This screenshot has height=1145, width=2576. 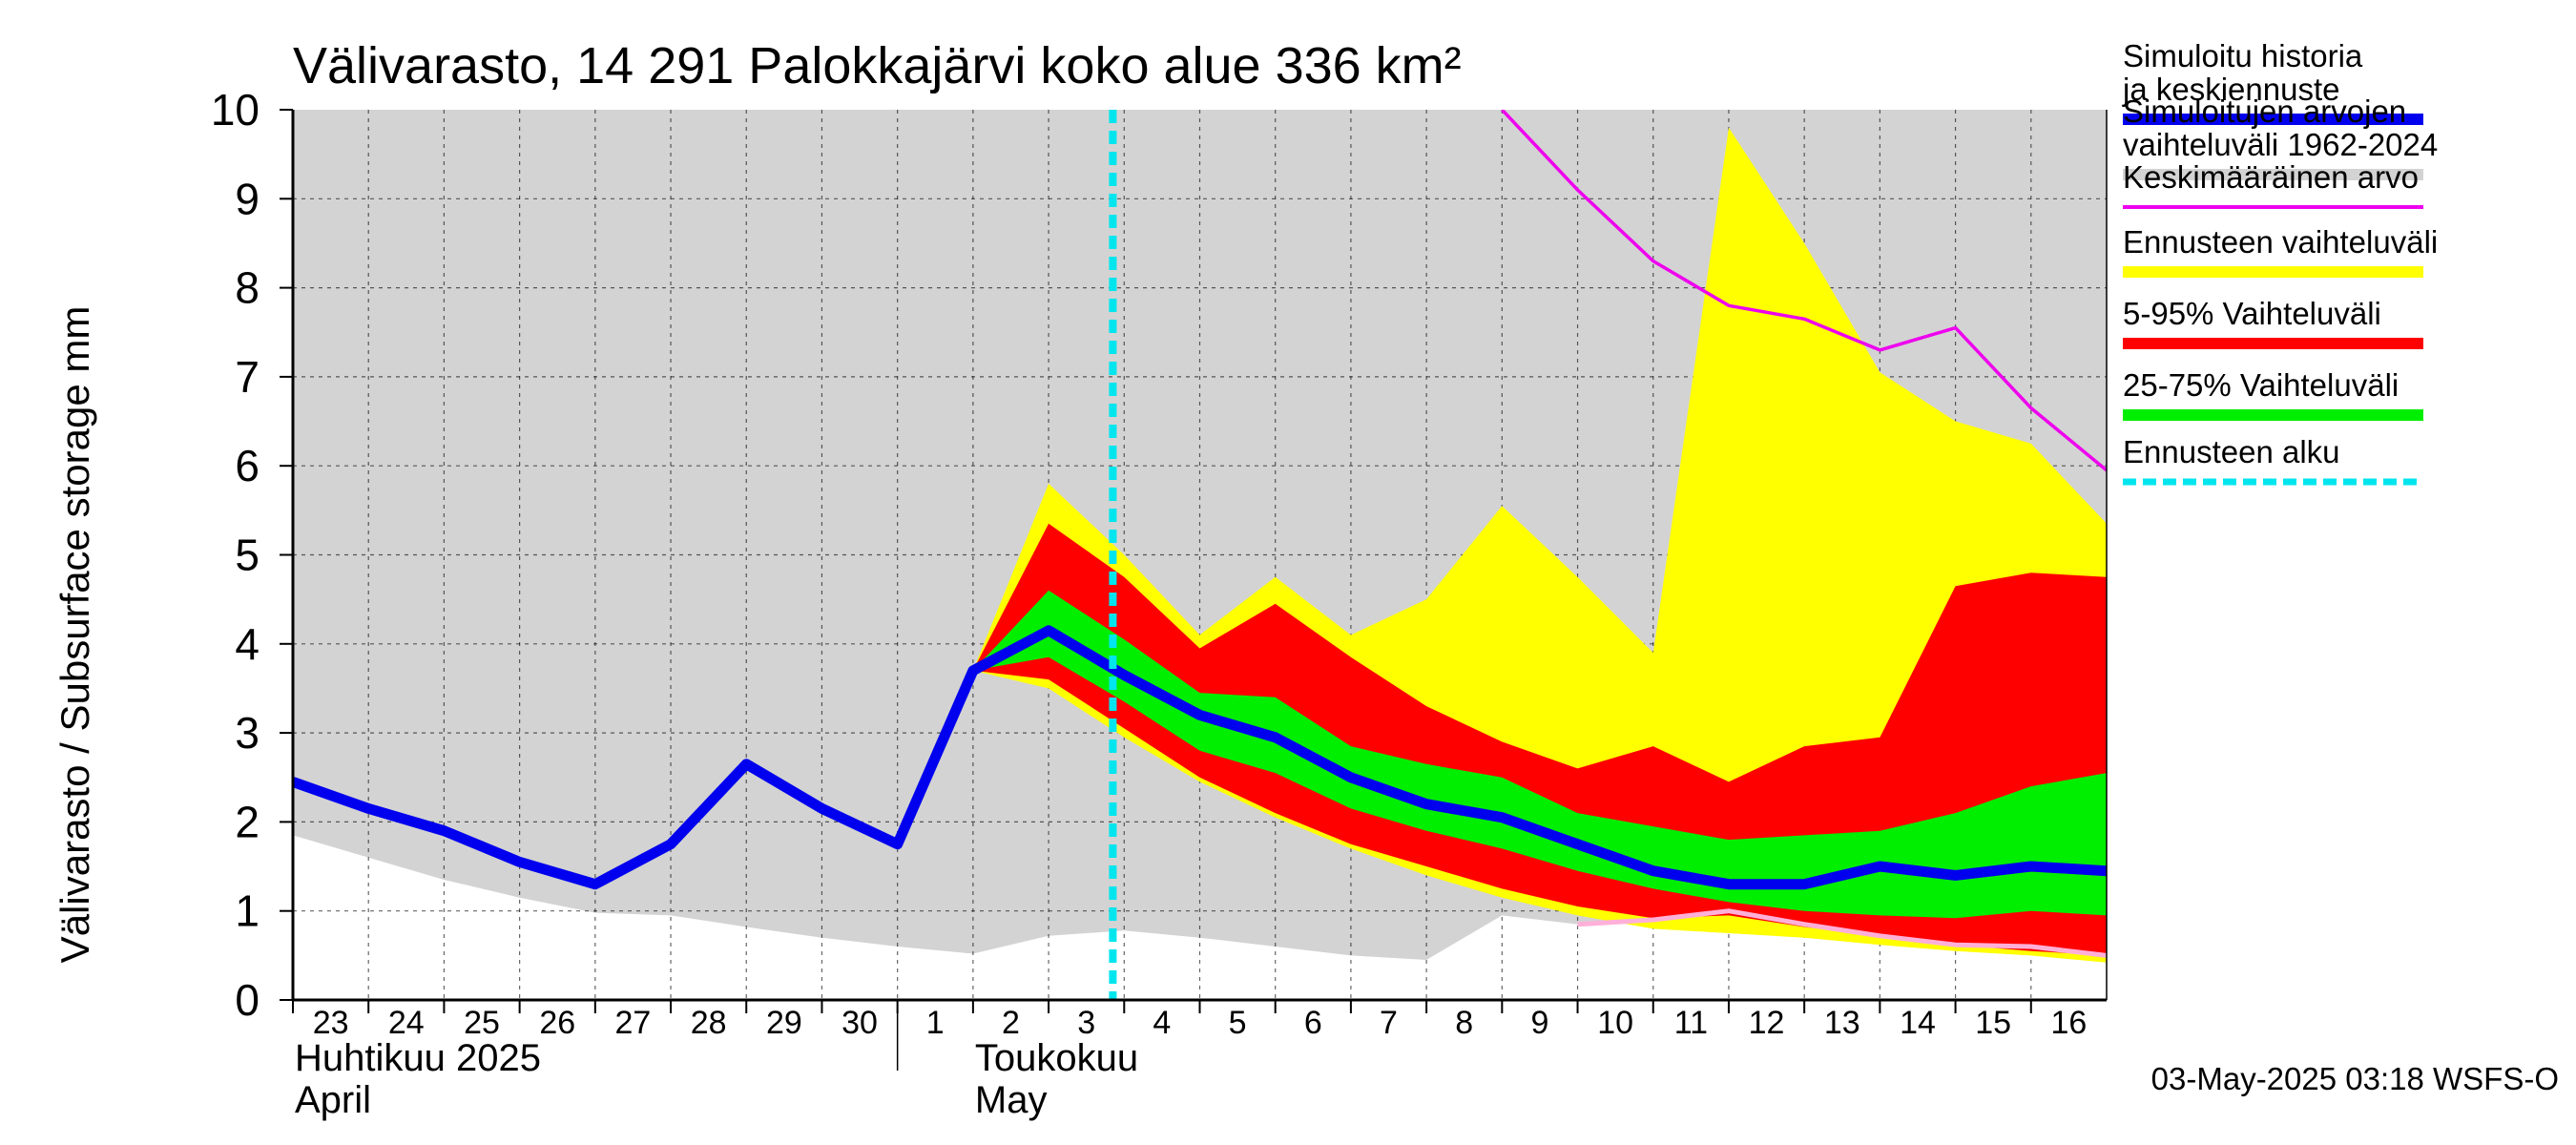 I want to click on legend-label: Keskimääräinen arvo, so click(x=2271, y=177).